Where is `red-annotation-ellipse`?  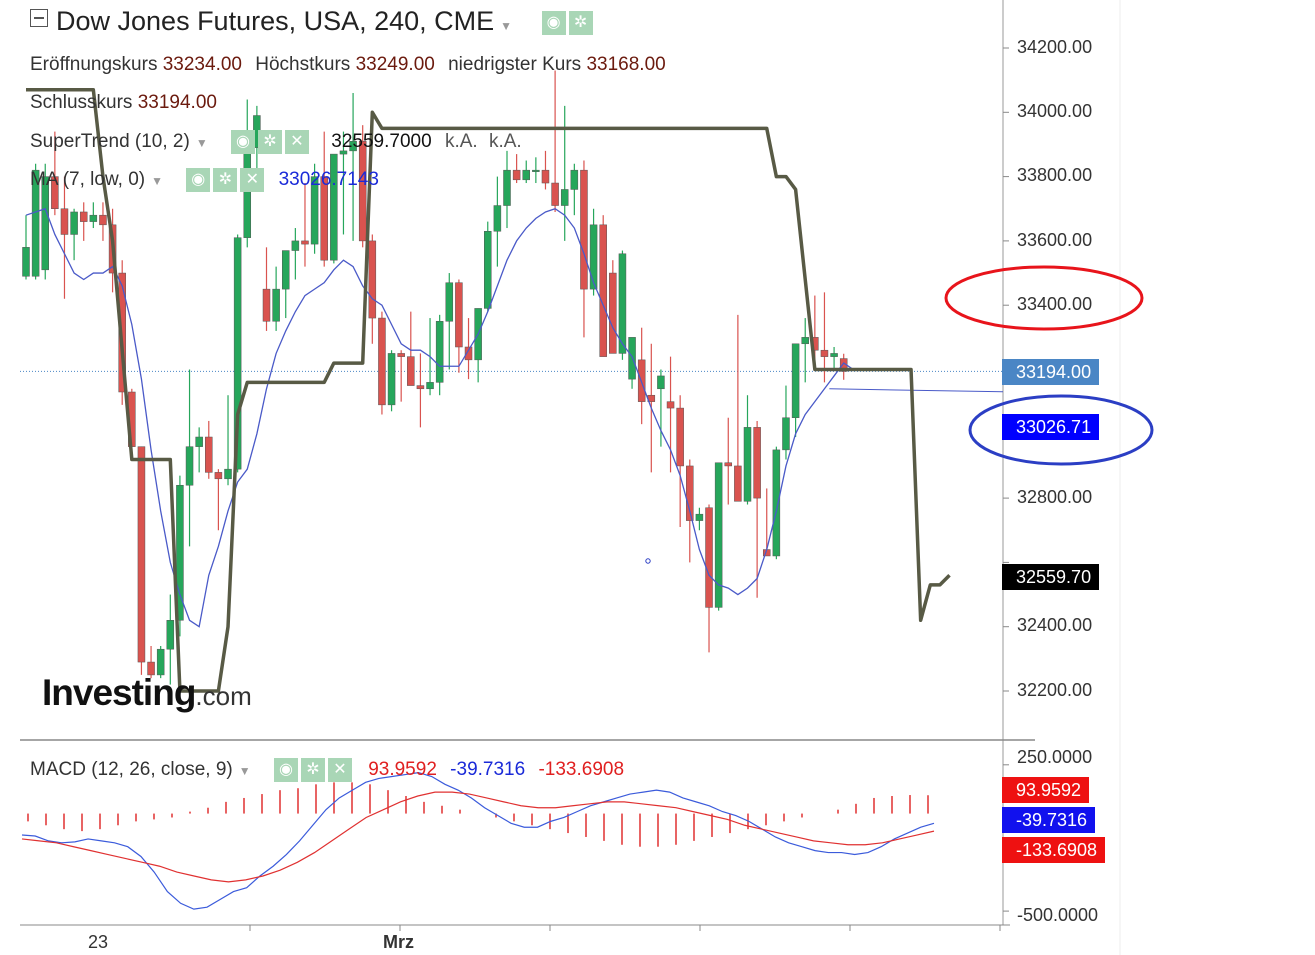 red-annotation-ellipse is located at coordinates (1044, 298).